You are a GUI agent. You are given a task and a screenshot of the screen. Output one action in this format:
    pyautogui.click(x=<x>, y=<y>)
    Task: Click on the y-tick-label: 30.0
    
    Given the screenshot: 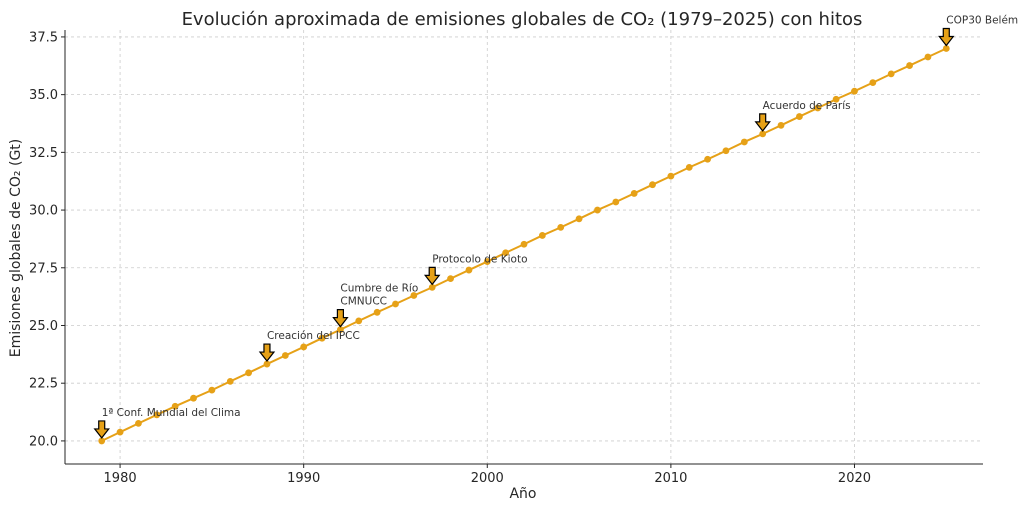 What is the action you would take?
    pyautogui.click(x=43, y=211)
    